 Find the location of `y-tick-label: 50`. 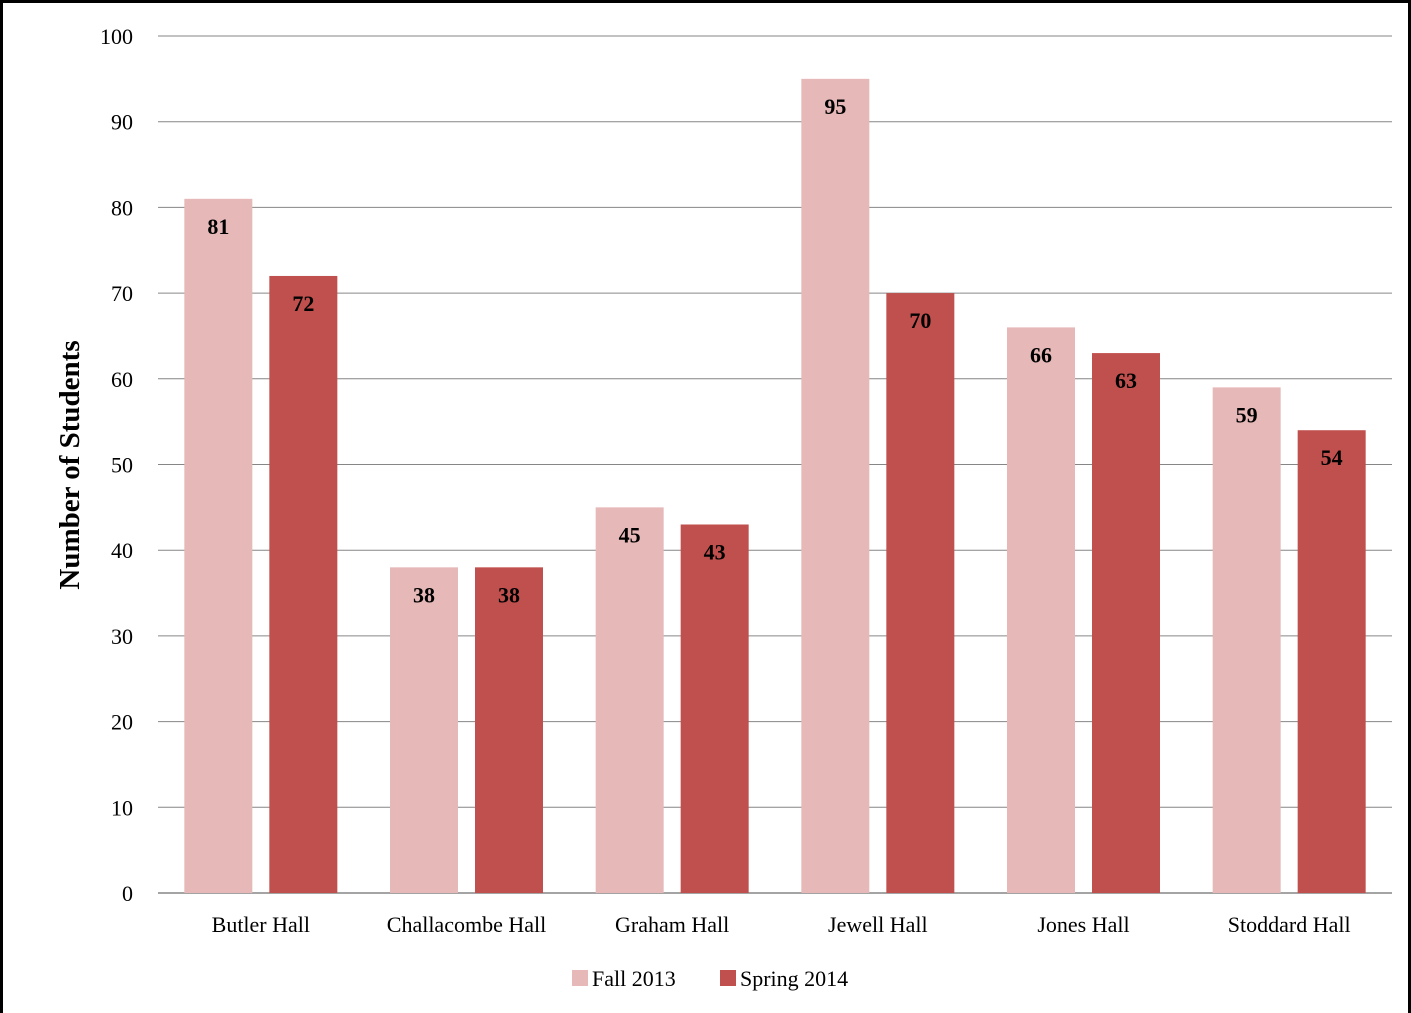

y-tick-label: 50 is located at coordinates (122, 465).